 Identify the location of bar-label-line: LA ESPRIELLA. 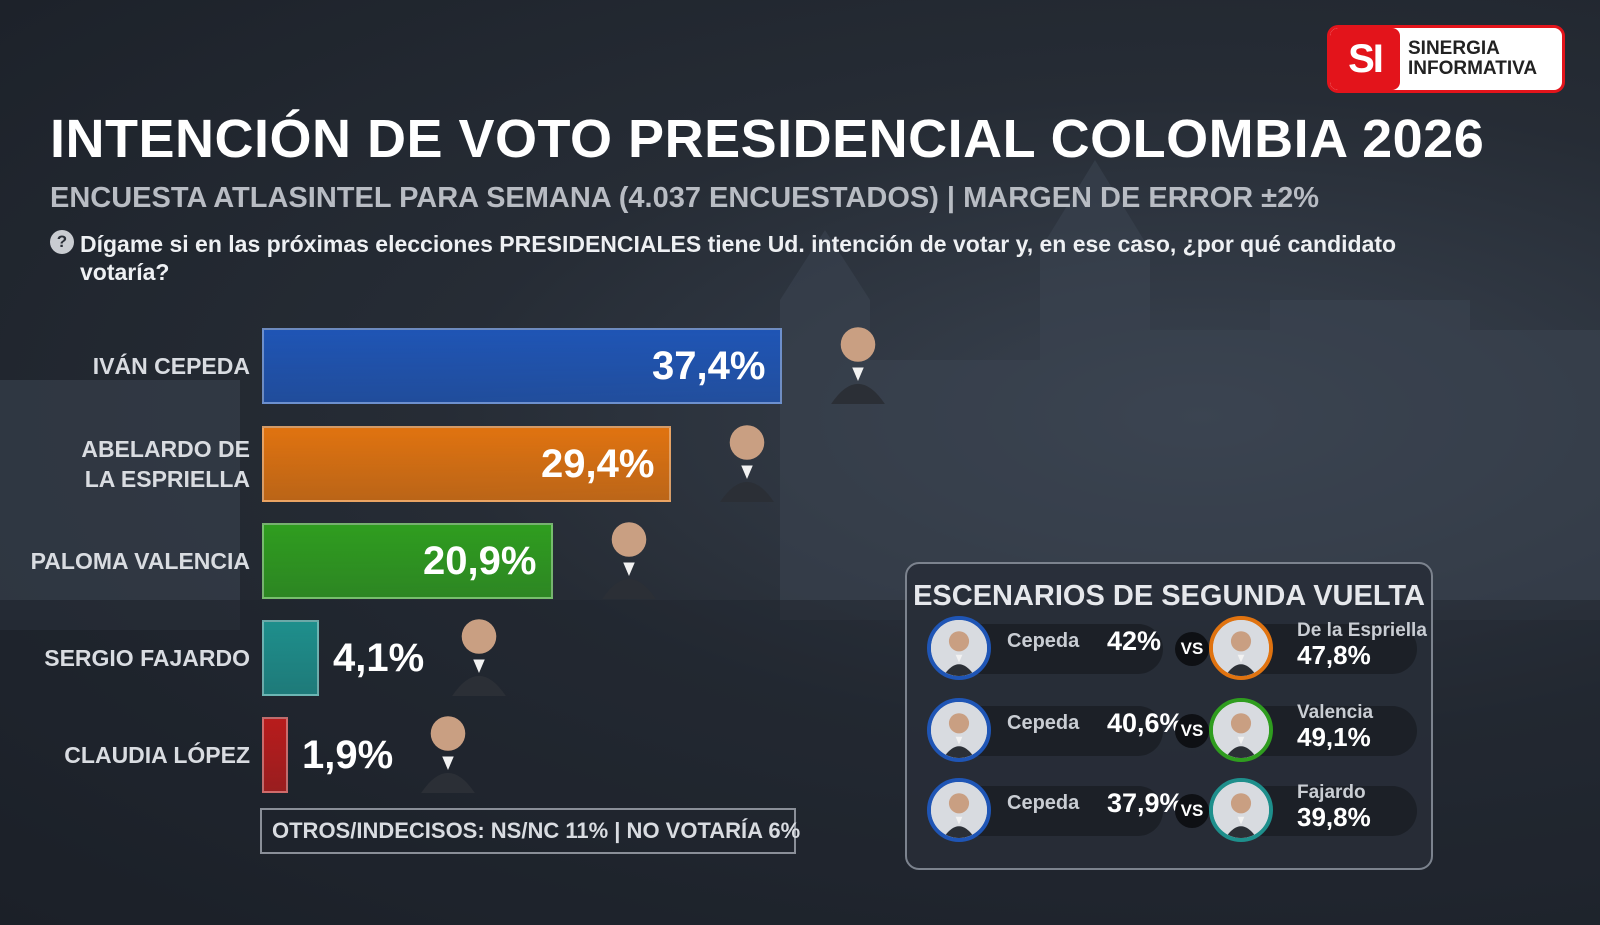
(167, 479).